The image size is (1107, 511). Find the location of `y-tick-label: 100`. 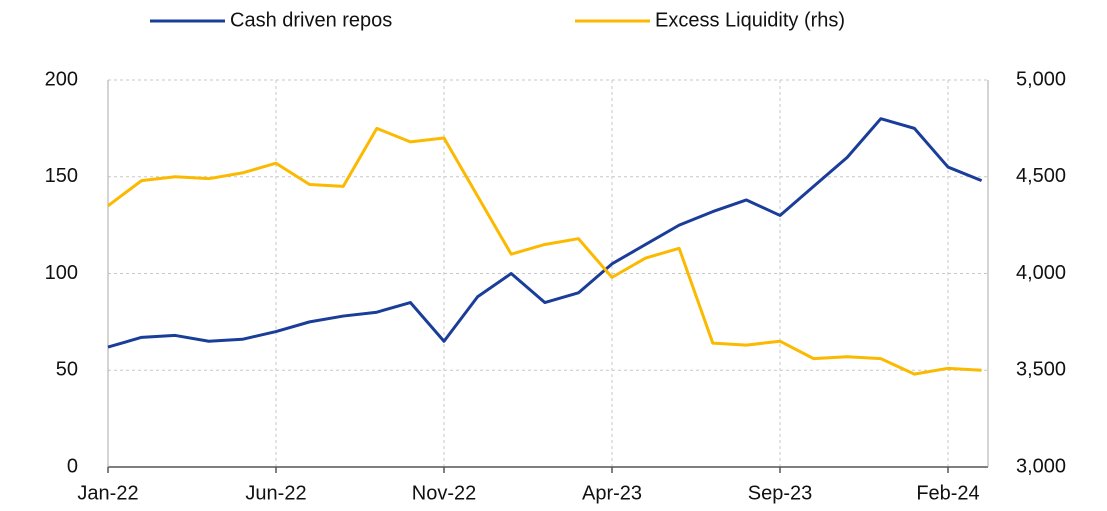

y-tick-label: 100 is located at coordinates (61, 273).